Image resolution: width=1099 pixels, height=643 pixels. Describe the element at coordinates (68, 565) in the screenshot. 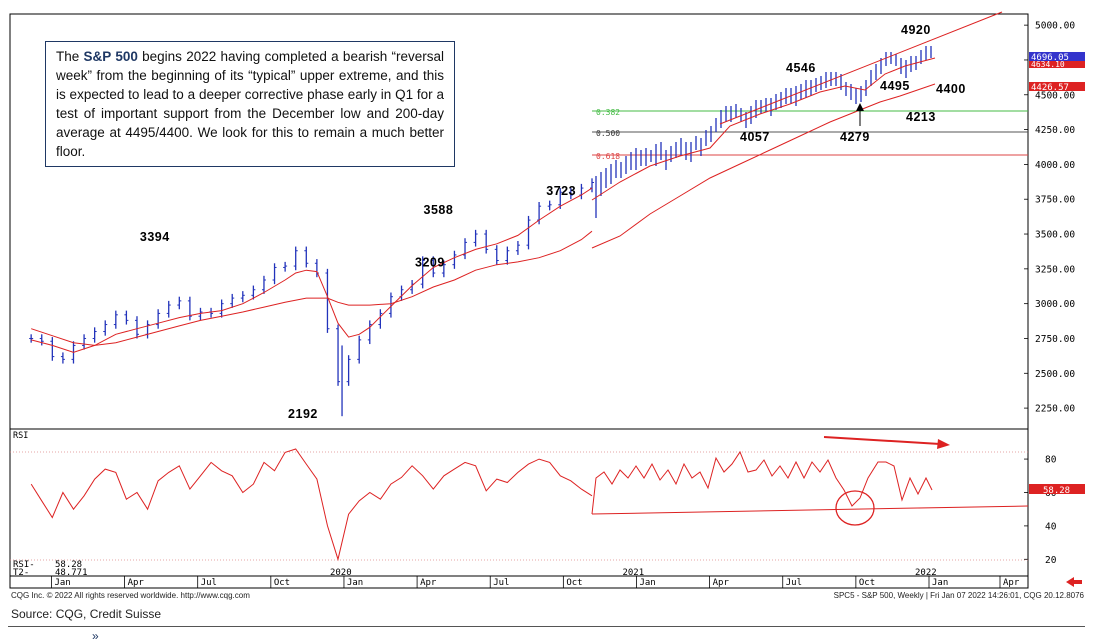

I see `rsi-readout-value: 58.28` at that location.